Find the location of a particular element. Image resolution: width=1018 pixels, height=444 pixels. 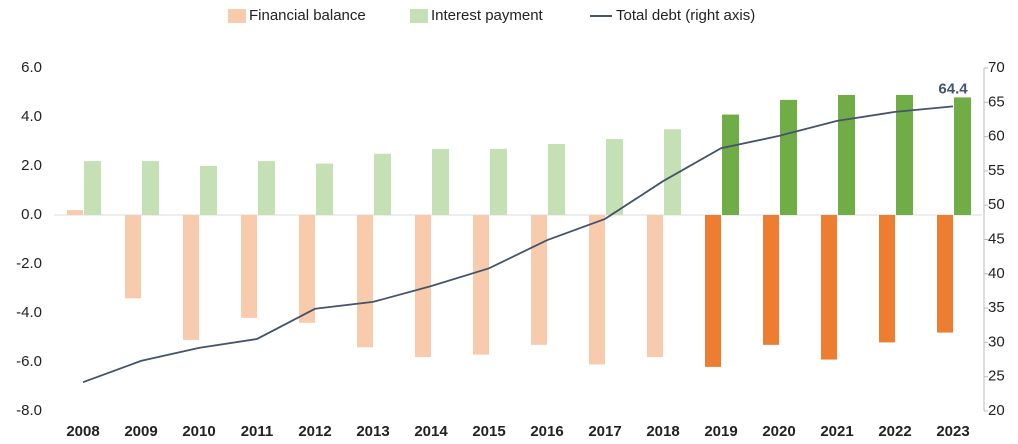

y-tick-label: -8.0 is located at coordinates (29, 410).